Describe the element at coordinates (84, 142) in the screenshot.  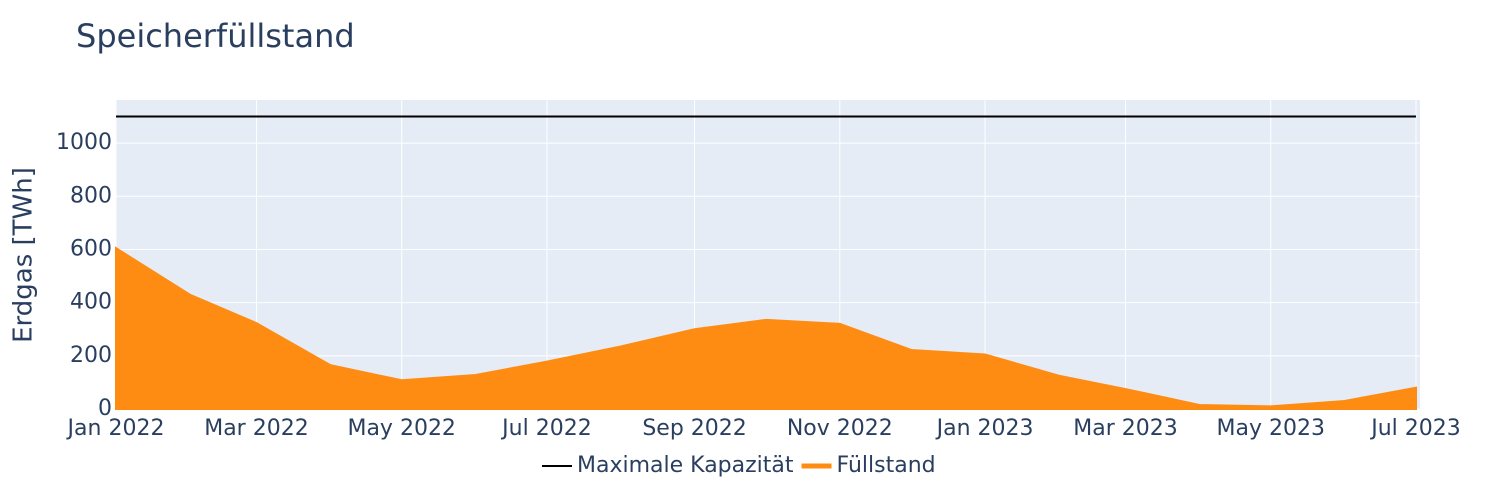
I see `y-tick-label: 1000` at that location.